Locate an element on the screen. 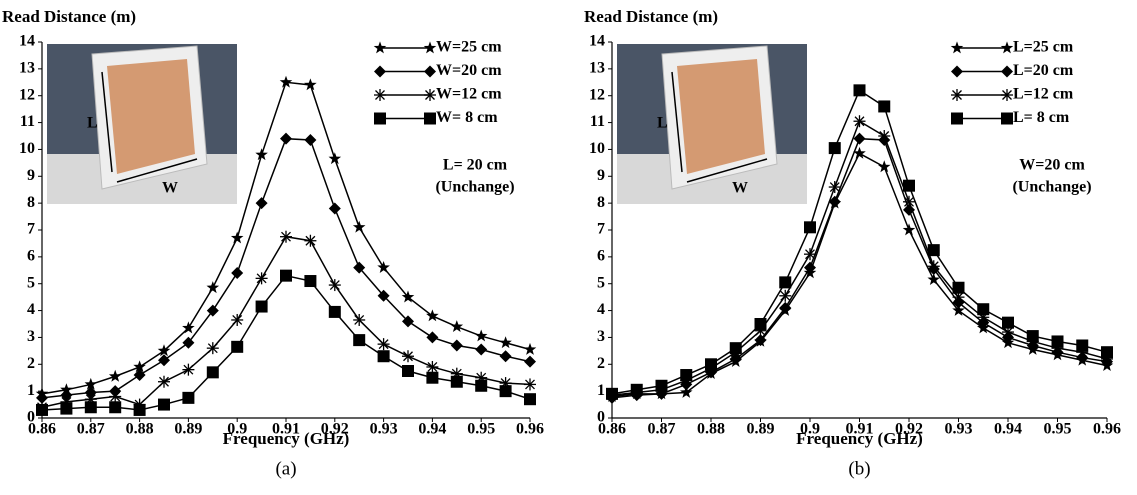 This screenshot has width=1137, height=495. inset-label: W is located at coordinates (170, 188).